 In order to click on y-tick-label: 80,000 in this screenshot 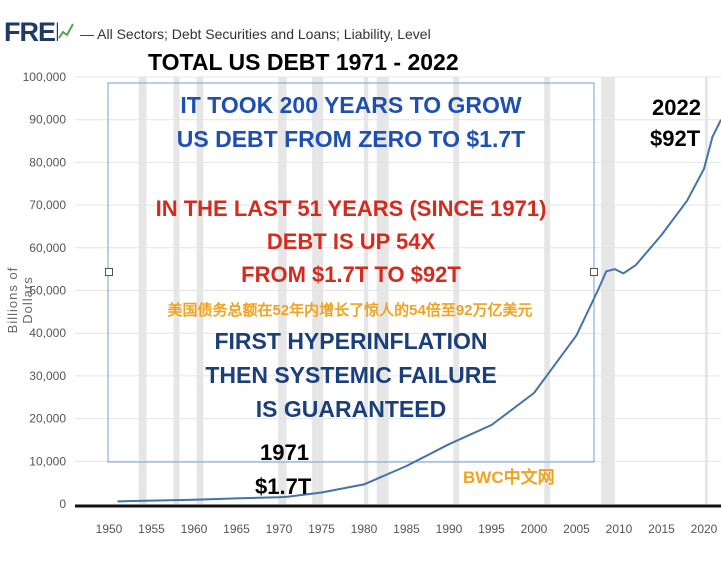, I will do `click(47, 162)`.